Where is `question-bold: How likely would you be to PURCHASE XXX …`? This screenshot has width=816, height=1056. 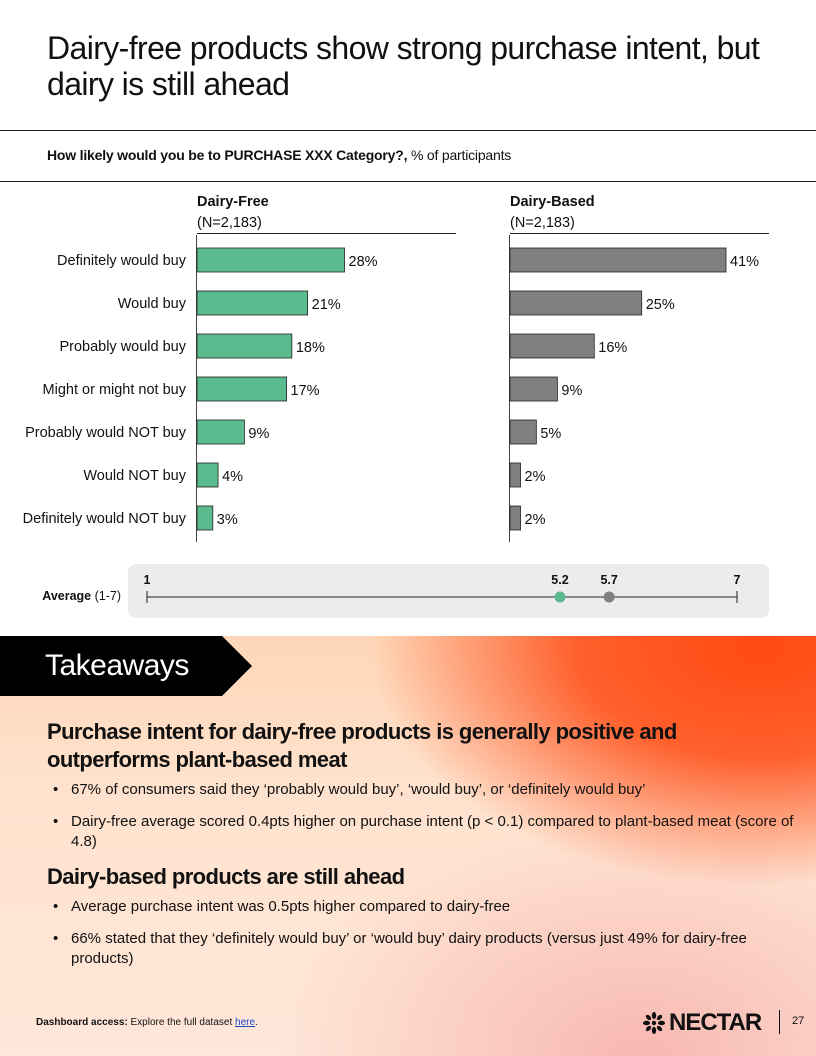
question-bold: How likely would you be to PURCHASE XXX … is located at coordinates (227, 155).